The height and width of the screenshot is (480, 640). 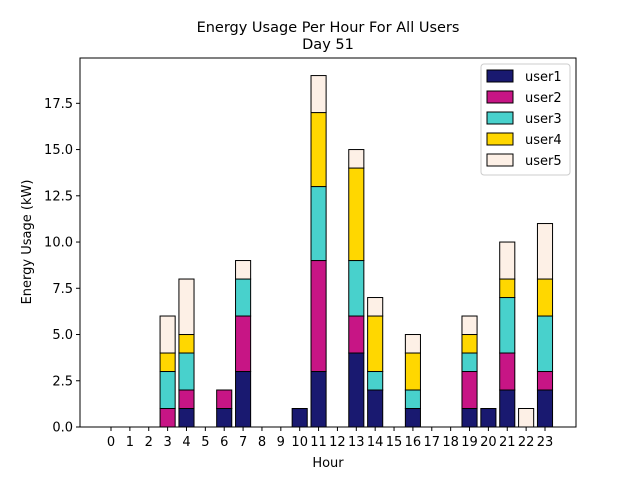 I want to click on legend: user1 user2 user3 user4 user5, so click(x=525, y=119).